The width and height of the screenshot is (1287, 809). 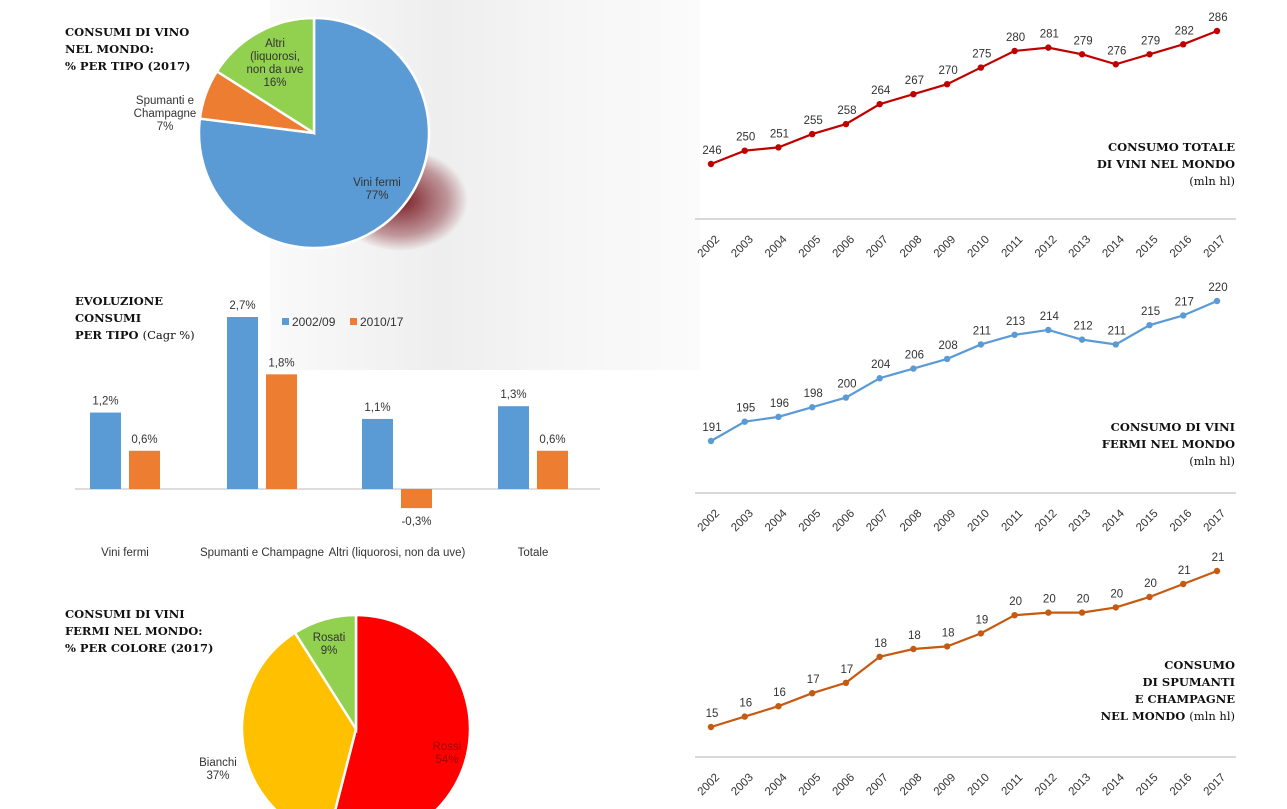 What do you see at coordinates (877, 247) in the screenshot?
I see `x-tick-label: 2007` at bounding box center [877, 247].